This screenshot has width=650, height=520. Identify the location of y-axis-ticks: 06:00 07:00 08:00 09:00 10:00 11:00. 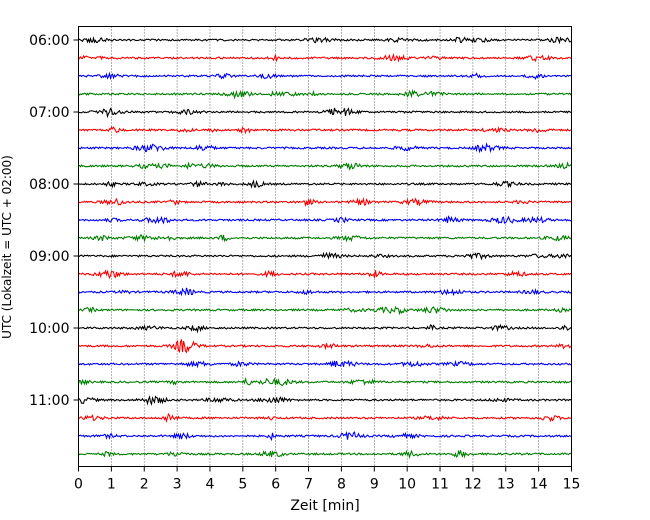
(54, 221).